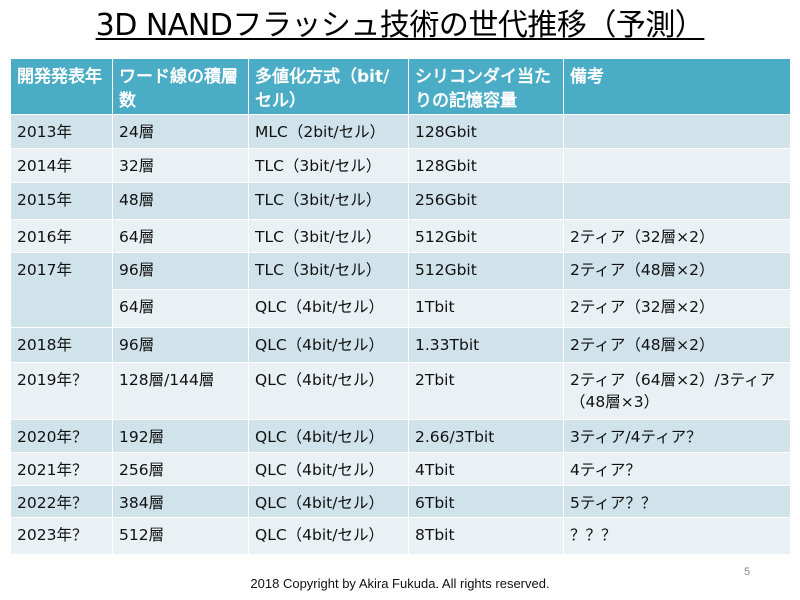  What do you see at coordinates (180, 501) in the screenshot?
I see `cell-layers: 384層` at bounding box center [180, 501].